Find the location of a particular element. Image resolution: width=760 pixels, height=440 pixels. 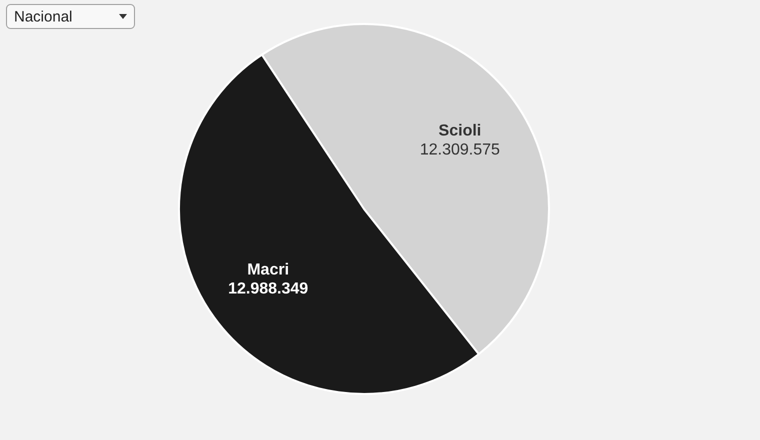

data-label: 12.988.349 is located at coordinates (268, 289).